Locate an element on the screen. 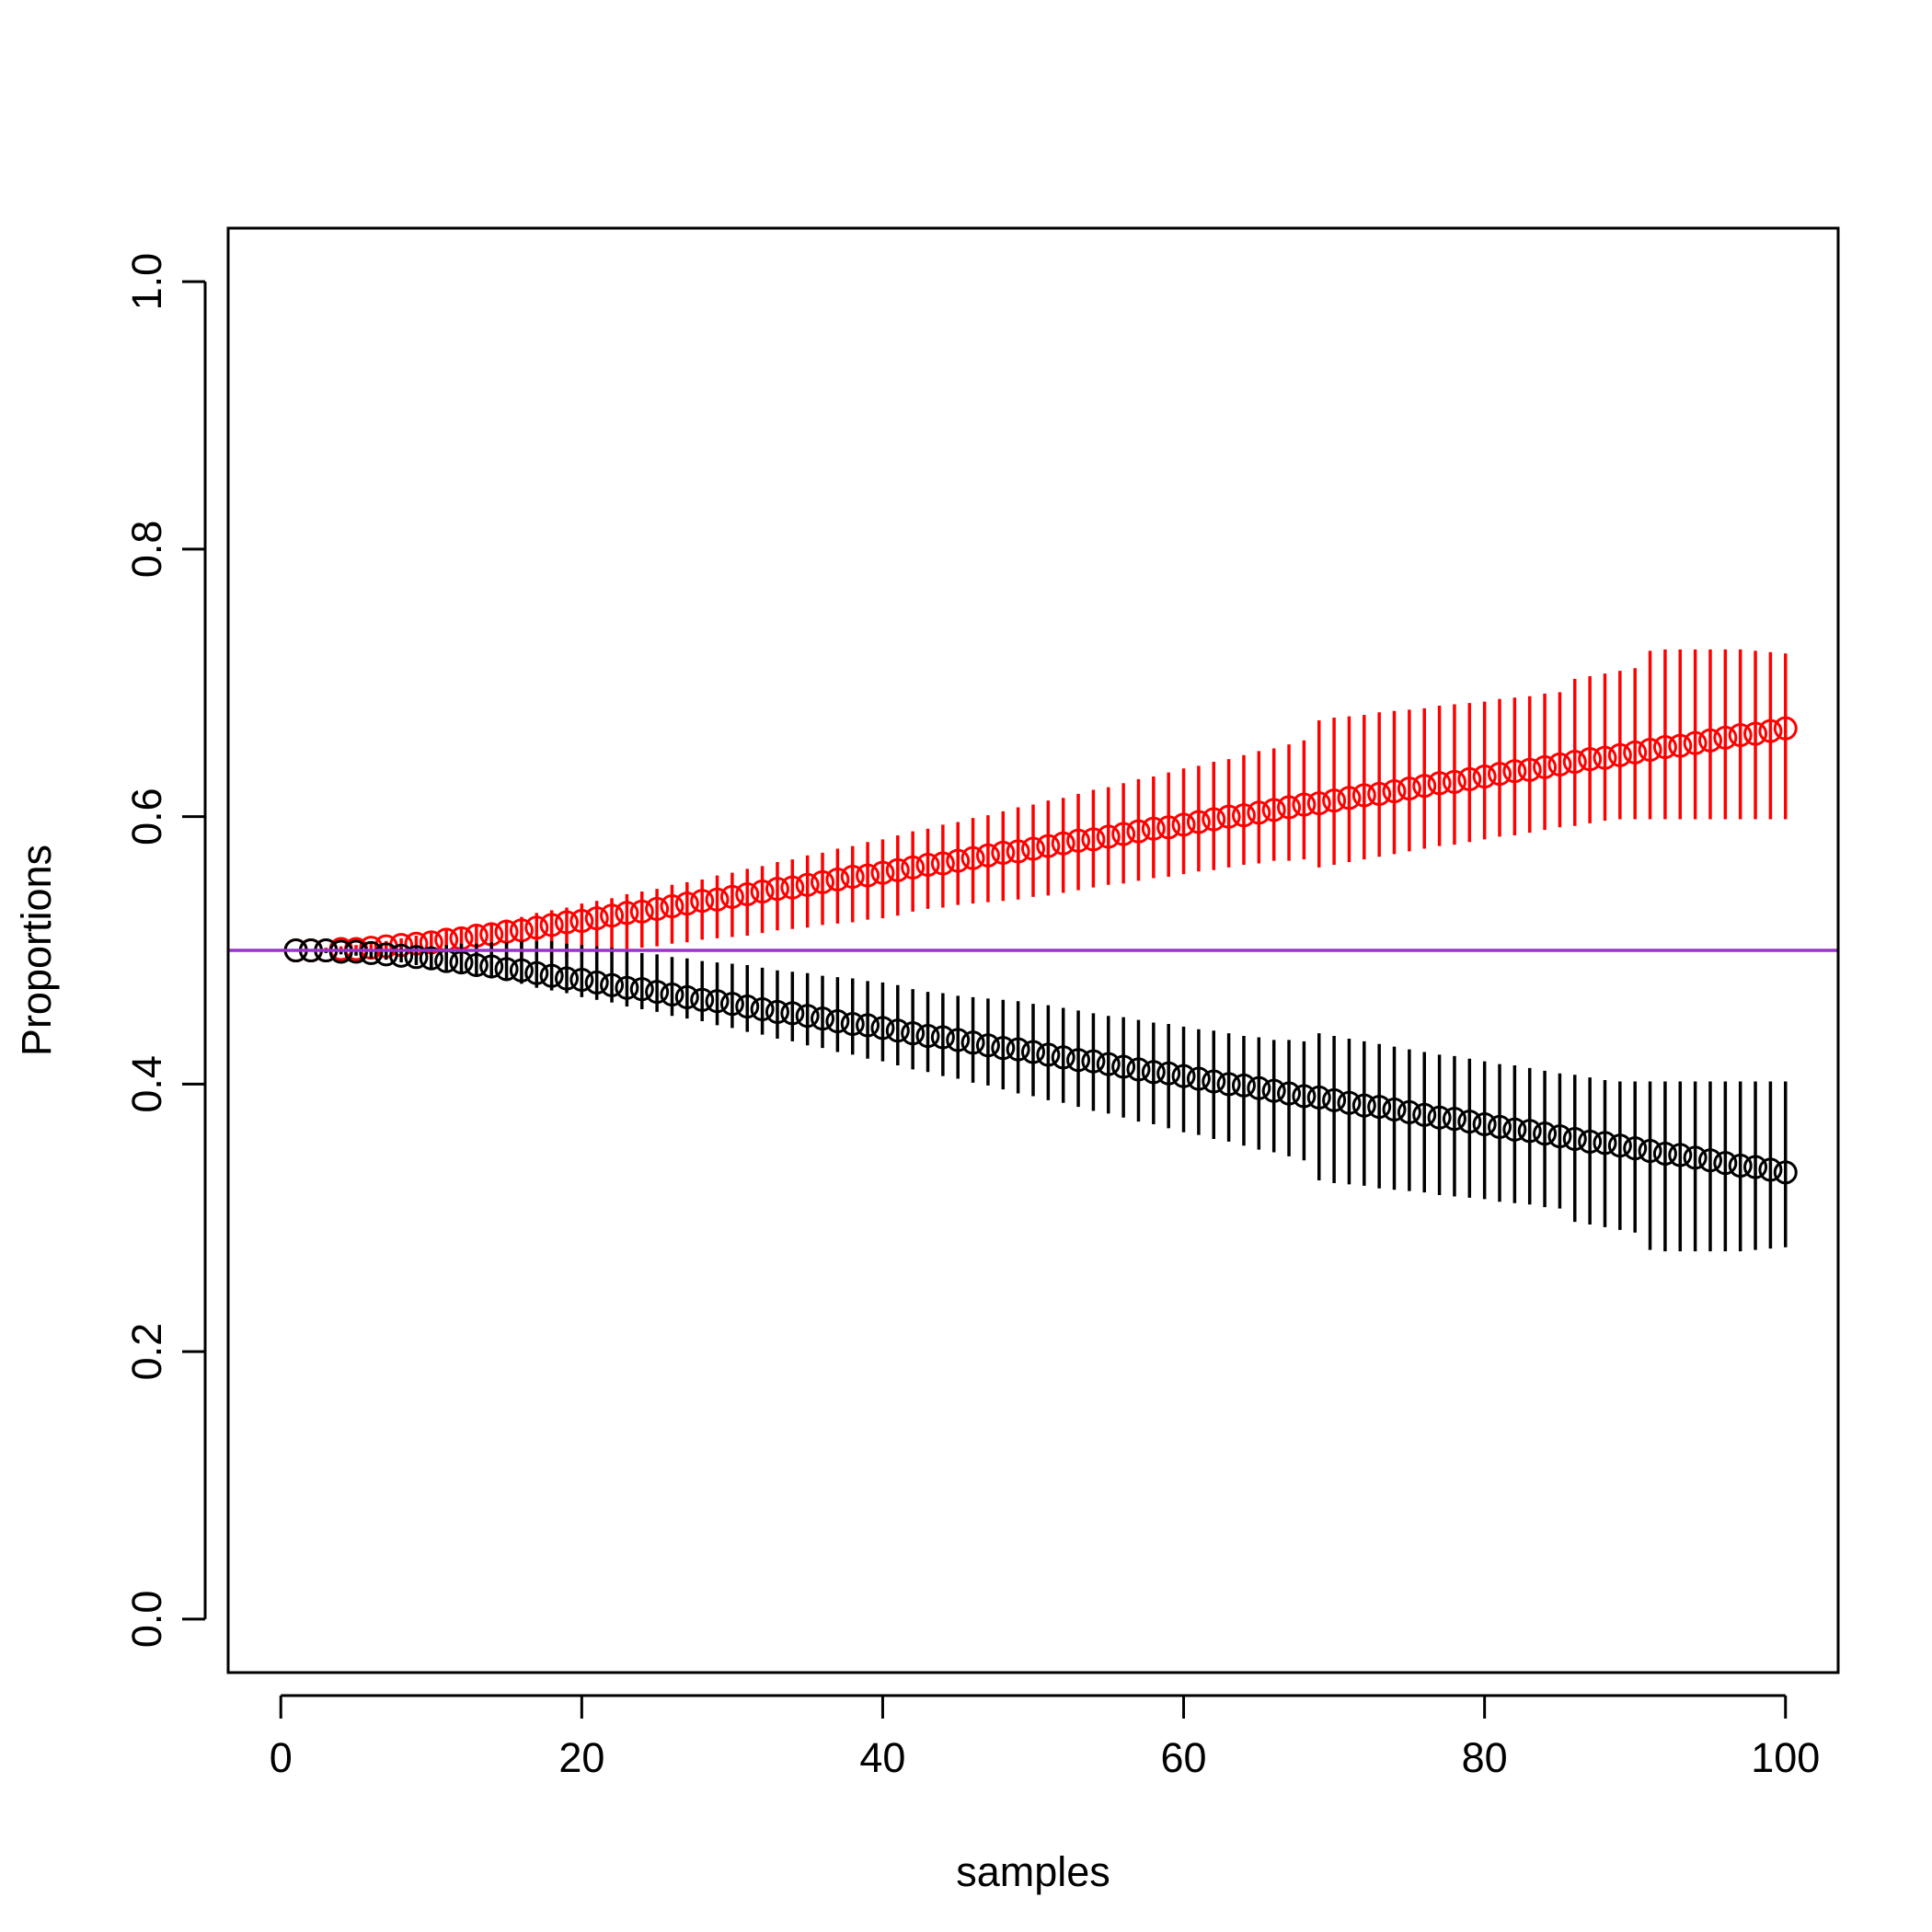  y-tick-label: 0.8 is located at coordinates (146, 550).